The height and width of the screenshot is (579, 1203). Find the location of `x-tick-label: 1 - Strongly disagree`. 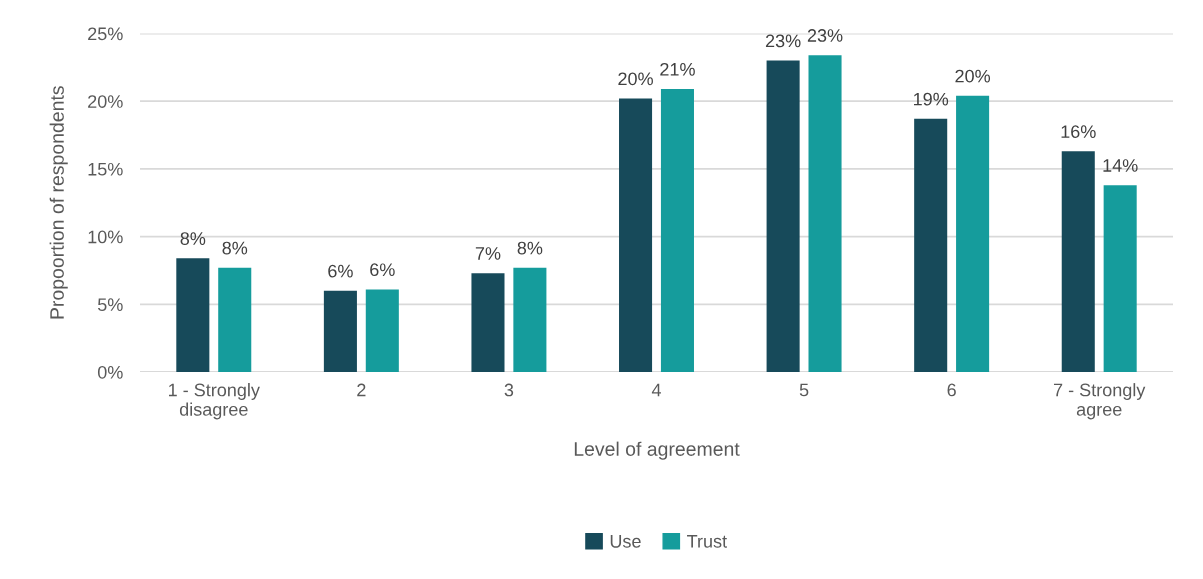

x-tick-label: 1 - Strongly disagree is located at coordinates (214, 401).